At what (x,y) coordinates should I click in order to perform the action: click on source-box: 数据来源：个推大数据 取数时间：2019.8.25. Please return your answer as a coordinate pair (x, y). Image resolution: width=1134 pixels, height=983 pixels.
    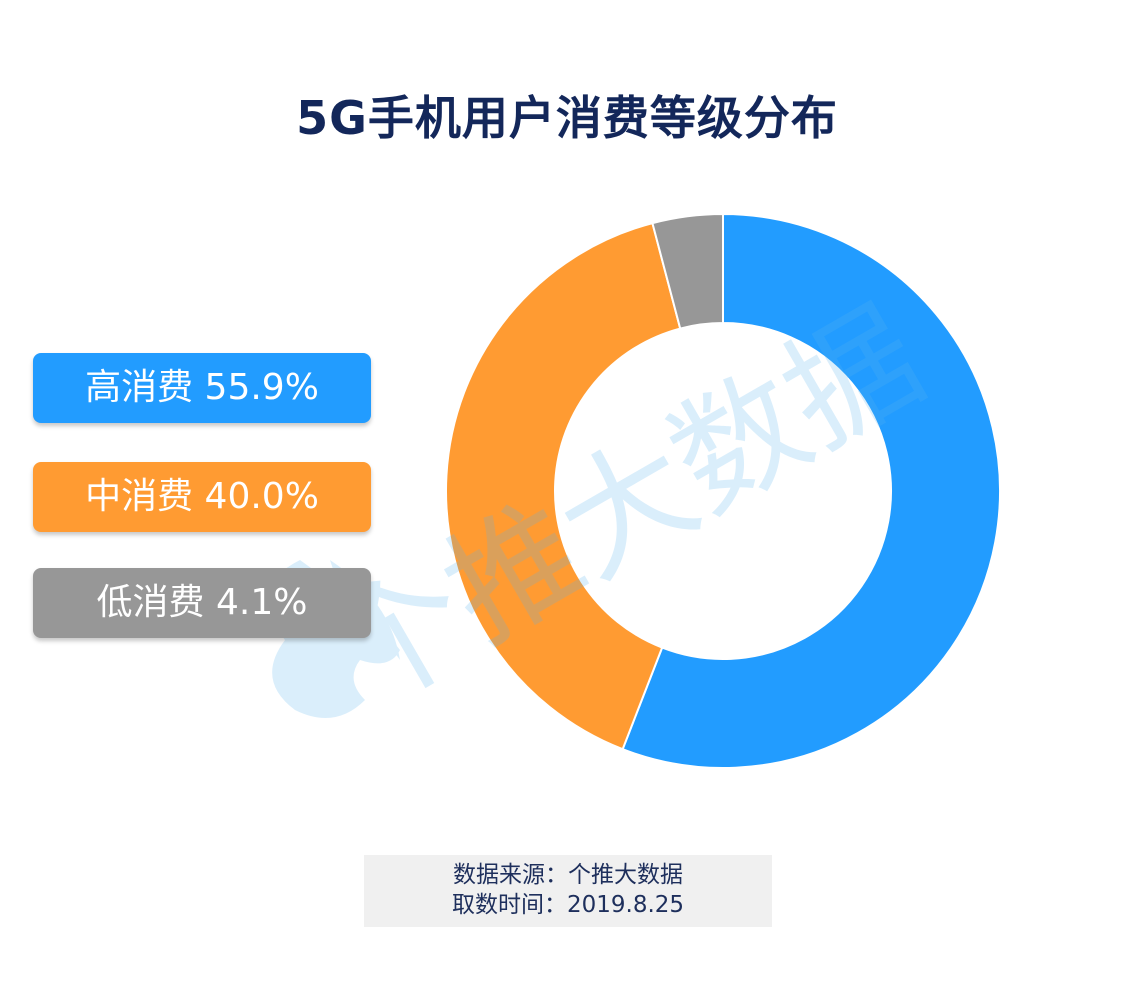
    Looking at the image, I should click on (568, 891).